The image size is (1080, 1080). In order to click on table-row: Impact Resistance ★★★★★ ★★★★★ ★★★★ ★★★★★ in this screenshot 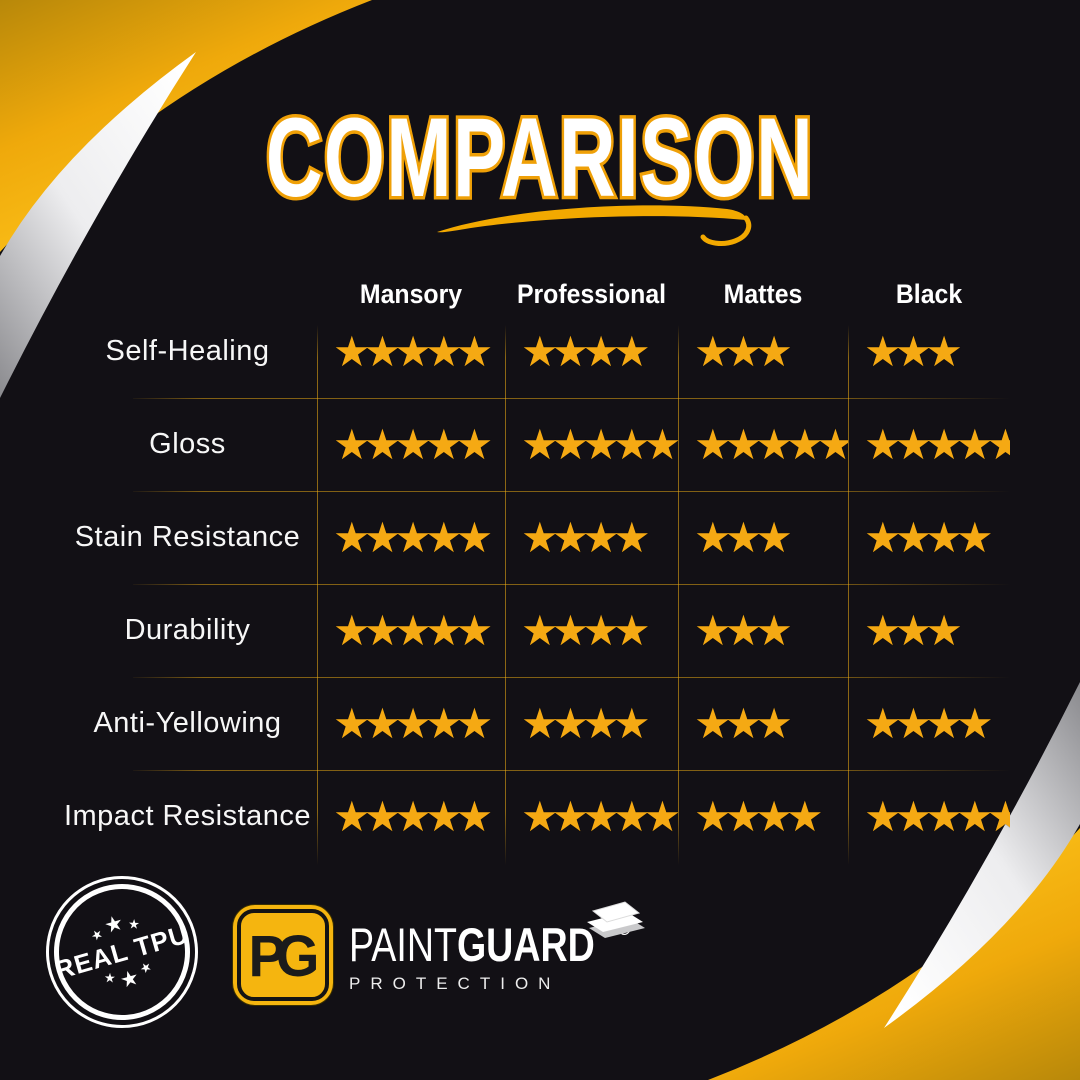, I will do `click(534, 816)`.